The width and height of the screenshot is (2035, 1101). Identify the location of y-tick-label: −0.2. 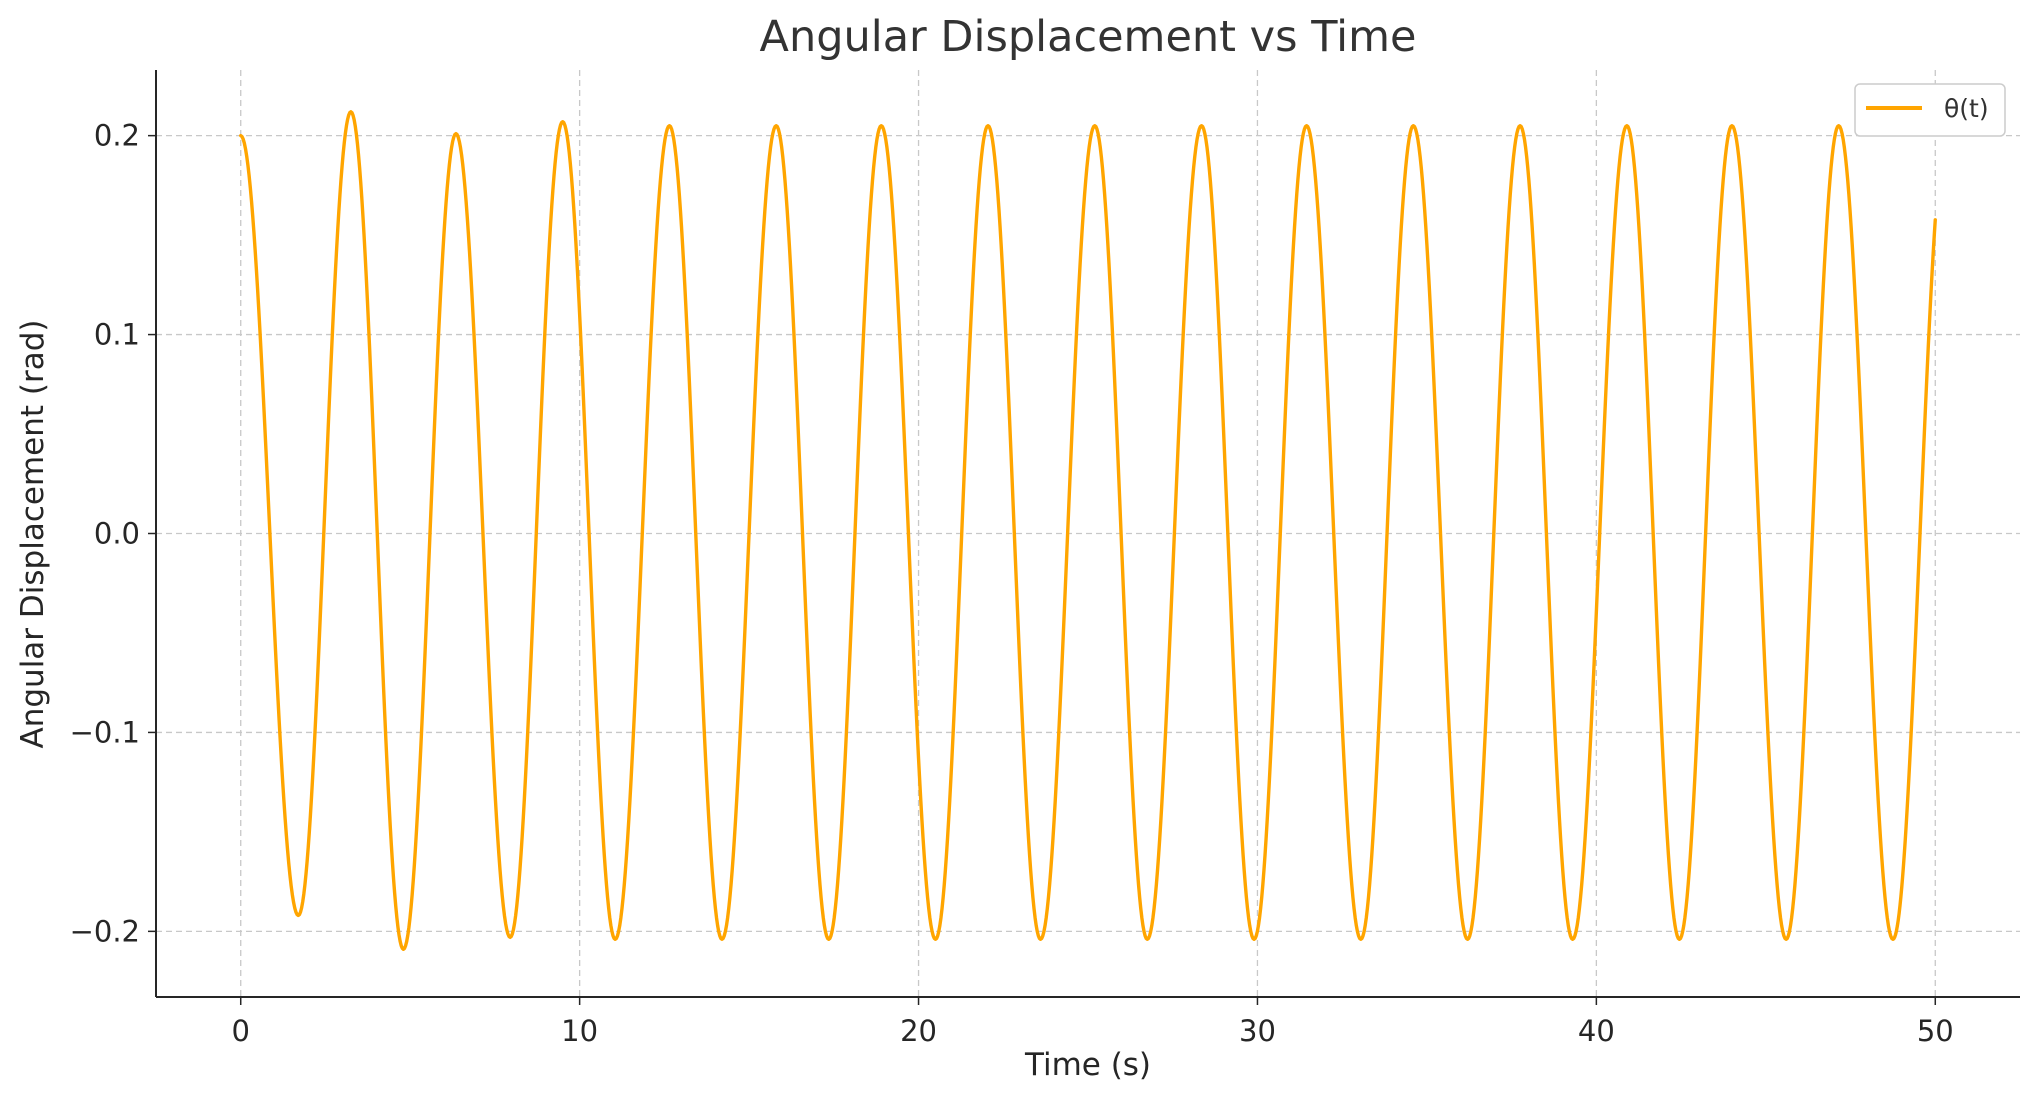
(105, 931).